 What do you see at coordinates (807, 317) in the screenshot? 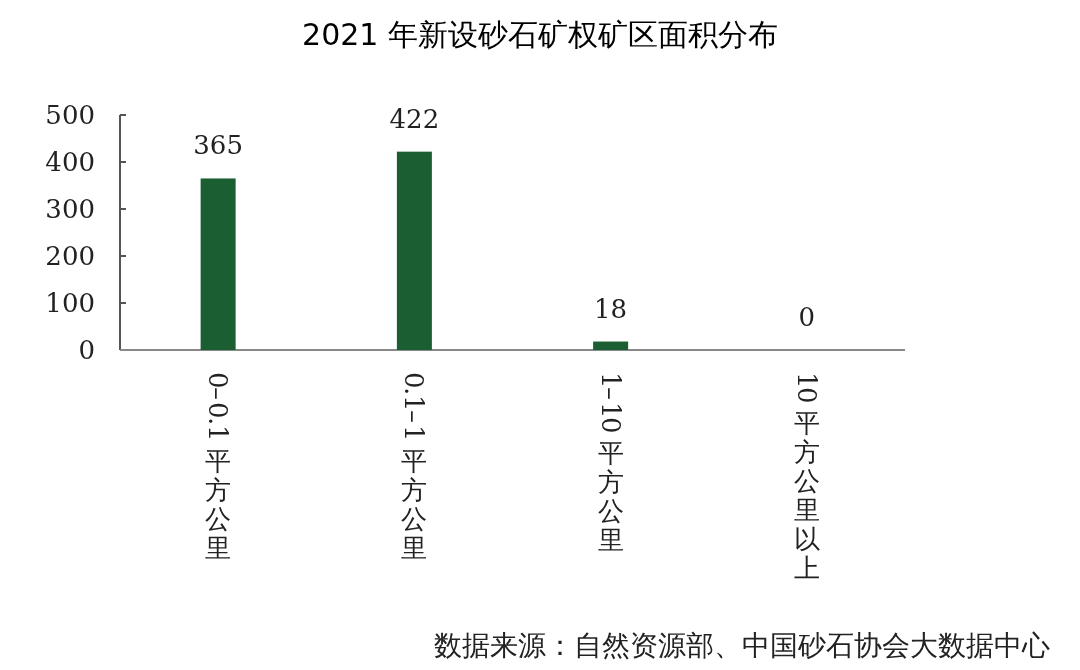
I see `data-label: 0` at bounding box center [807, 317].